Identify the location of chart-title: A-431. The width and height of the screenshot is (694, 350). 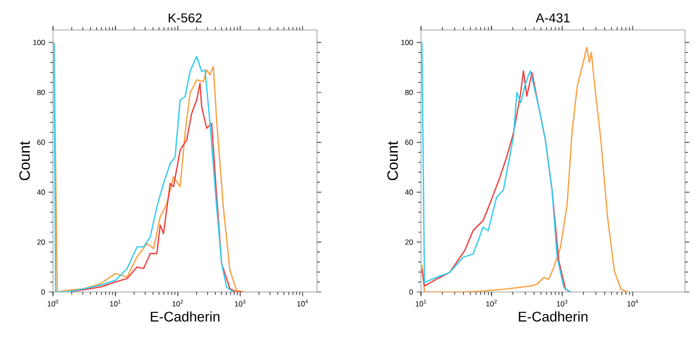
(553, 17).